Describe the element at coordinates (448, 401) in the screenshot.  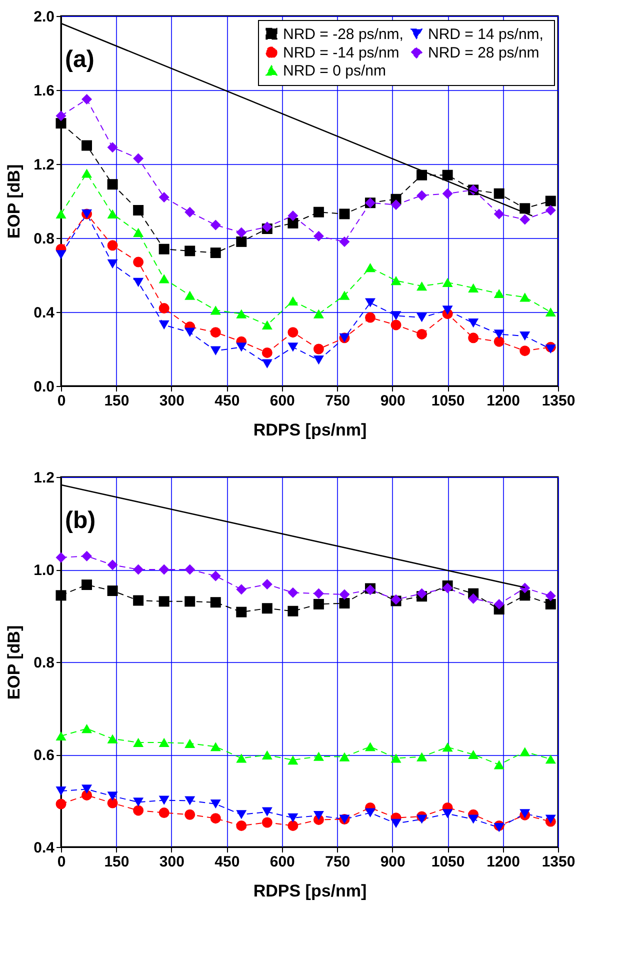
I see `x-tick-label: 1050` at that location.